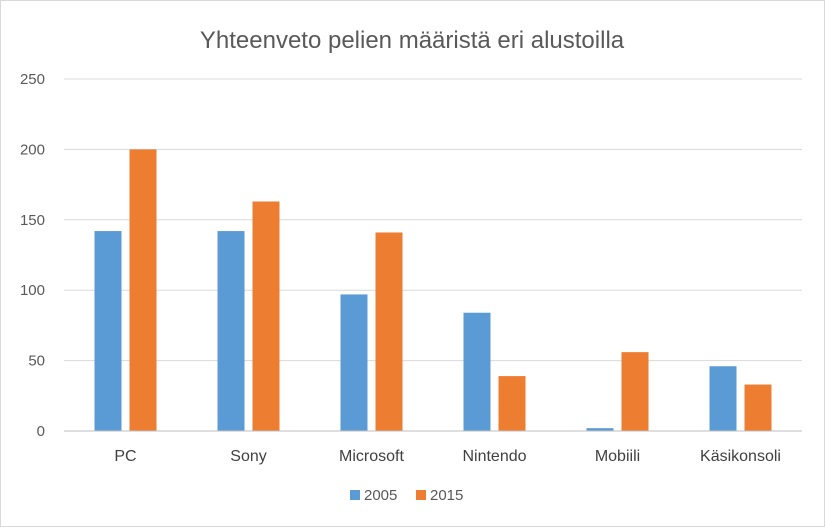  What do you see at coordinates (512, 403) in the screenshot?
I see `bar-2015-nintendo` at bounding box center [512, 403].